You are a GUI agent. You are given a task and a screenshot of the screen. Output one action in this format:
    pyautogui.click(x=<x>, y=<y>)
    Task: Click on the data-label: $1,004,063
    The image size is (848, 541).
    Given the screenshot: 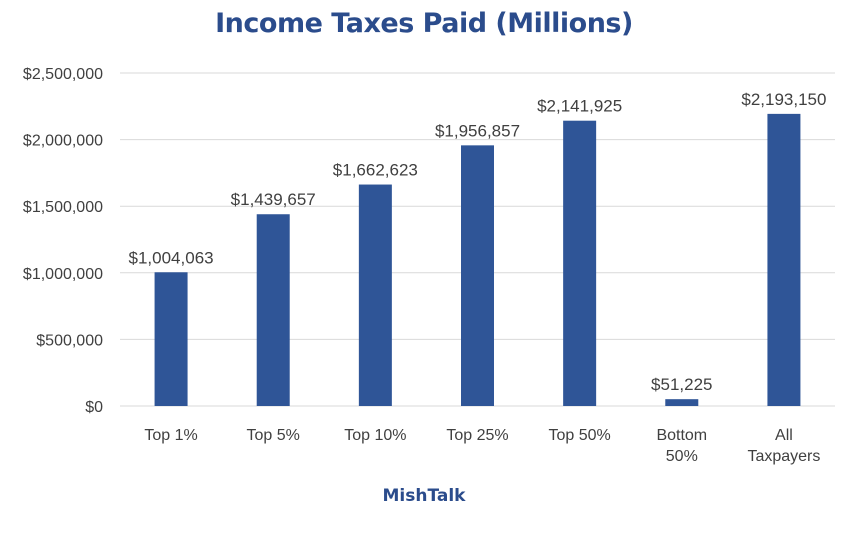 What is the action you would take?
    pyautogui.click(x=171, y=257)
    